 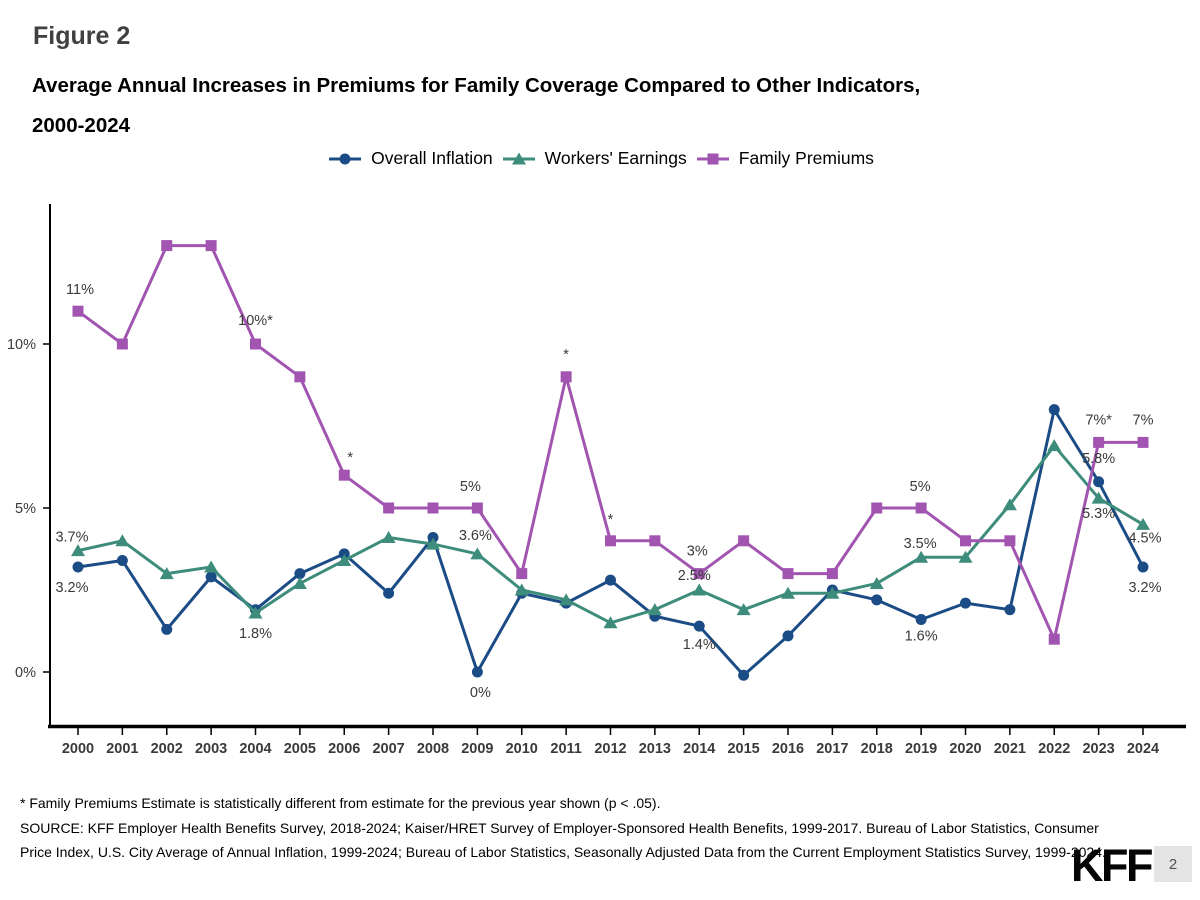 What do you see at coordinates (211, 749) in the screenshot?
I see `x-tick-label-2003: 2003` at bounding box center [211, 749].